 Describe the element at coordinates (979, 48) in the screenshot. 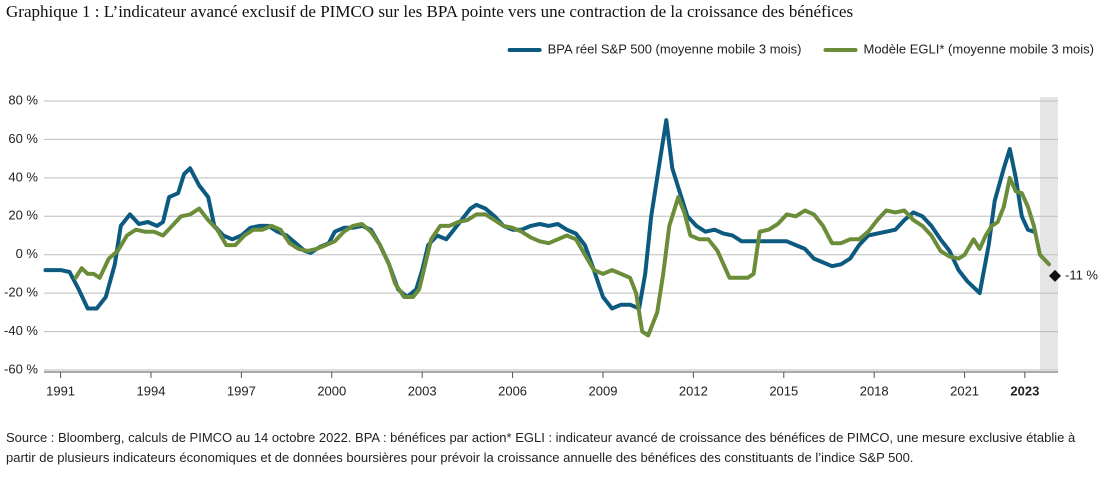

I see `legend-label: Modèle EGLI* (moyenne mobile 3 mois)` at that location.